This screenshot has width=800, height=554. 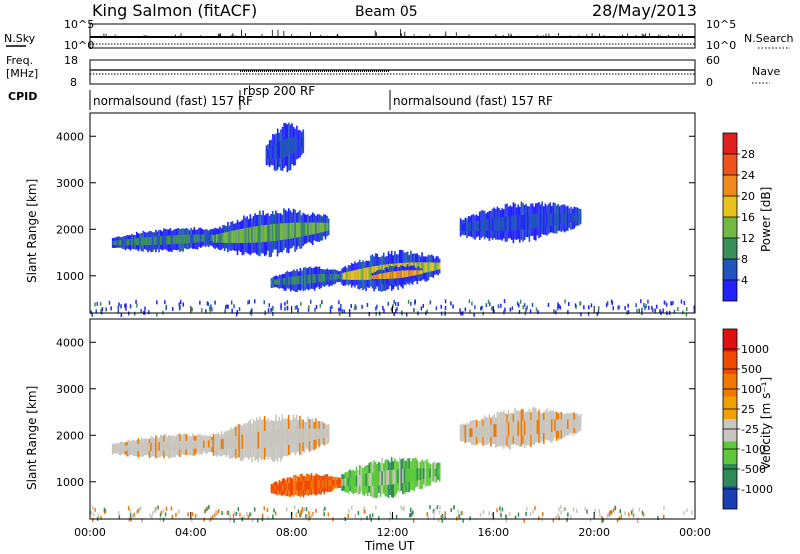 What do you see at coordinates (292, 532) in the screenshot?
I see `x-tick-label: 08:00` at bounding box center [292, 532].